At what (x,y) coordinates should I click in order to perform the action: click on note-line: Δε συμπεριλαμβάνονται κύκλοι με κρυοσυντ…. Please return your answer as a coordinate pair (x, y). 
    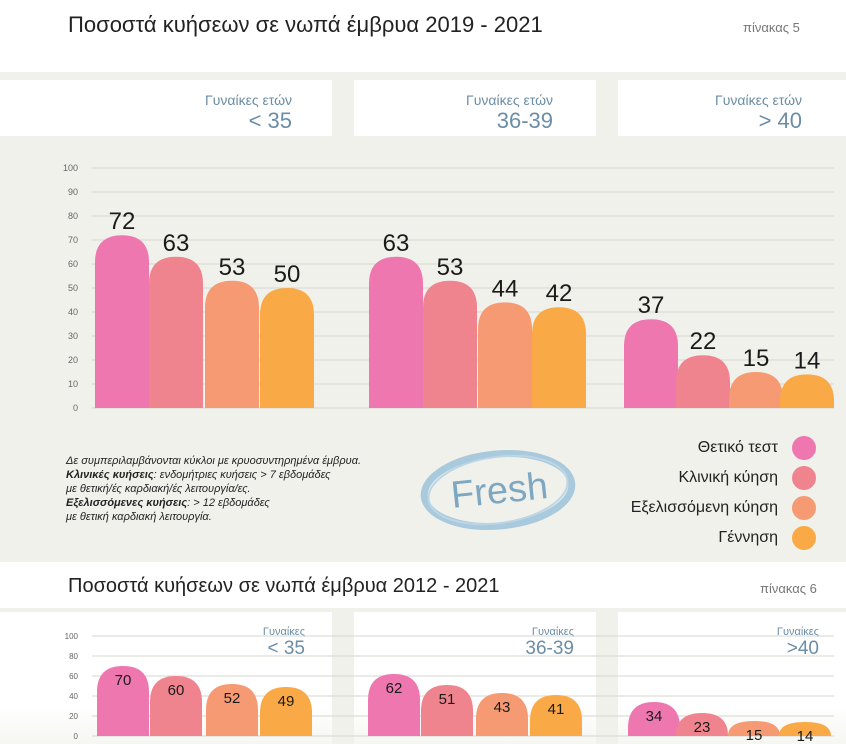
    Looking at the image, I should click on (214, 461).